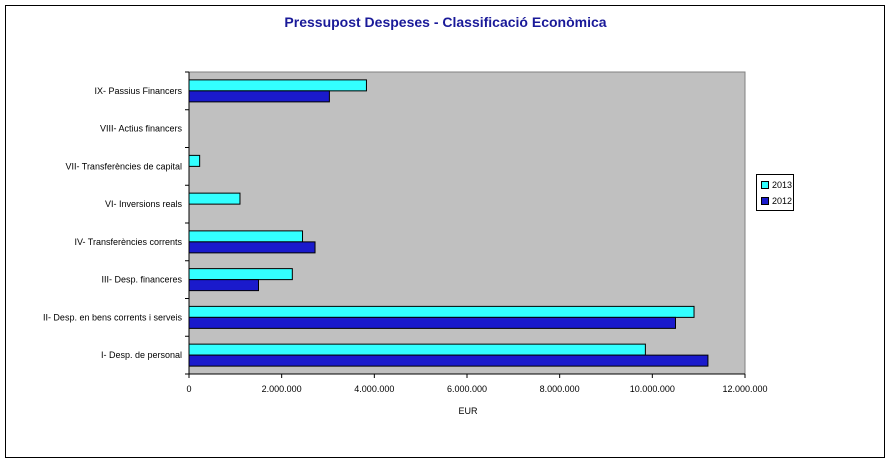 The width and height of the screenshot is (891, 463). What do you see at coordinates (765, 185) in the screenshot?
I see `legend-swatch-2013` at bounding box center [765, 185].